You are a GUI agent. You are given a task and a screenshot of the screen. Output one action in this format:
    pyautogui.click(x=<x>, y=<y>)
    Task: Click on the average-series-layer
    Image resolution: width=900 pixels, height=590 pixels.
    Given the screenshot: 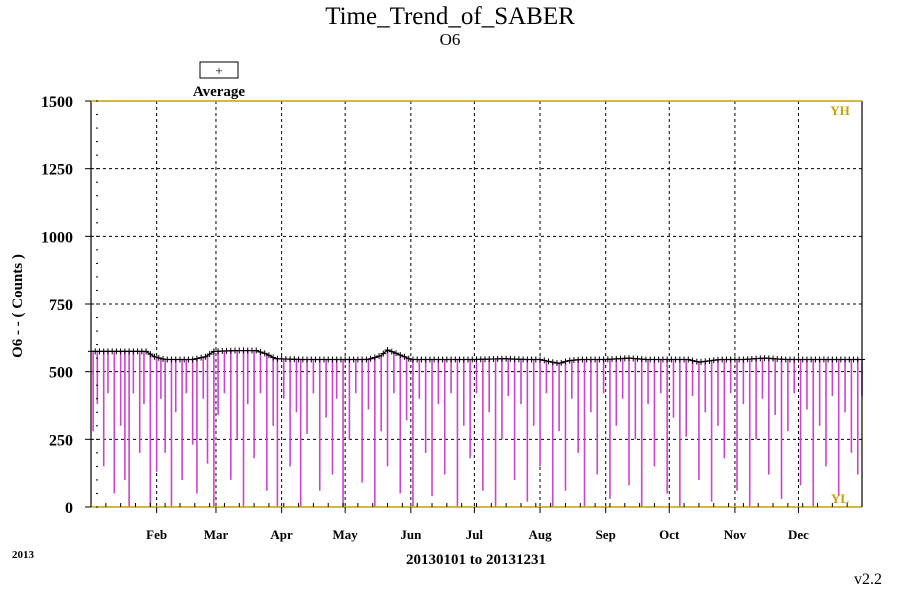 What is the action you would take?
    pyautogui.click(x=476, y=357)
    